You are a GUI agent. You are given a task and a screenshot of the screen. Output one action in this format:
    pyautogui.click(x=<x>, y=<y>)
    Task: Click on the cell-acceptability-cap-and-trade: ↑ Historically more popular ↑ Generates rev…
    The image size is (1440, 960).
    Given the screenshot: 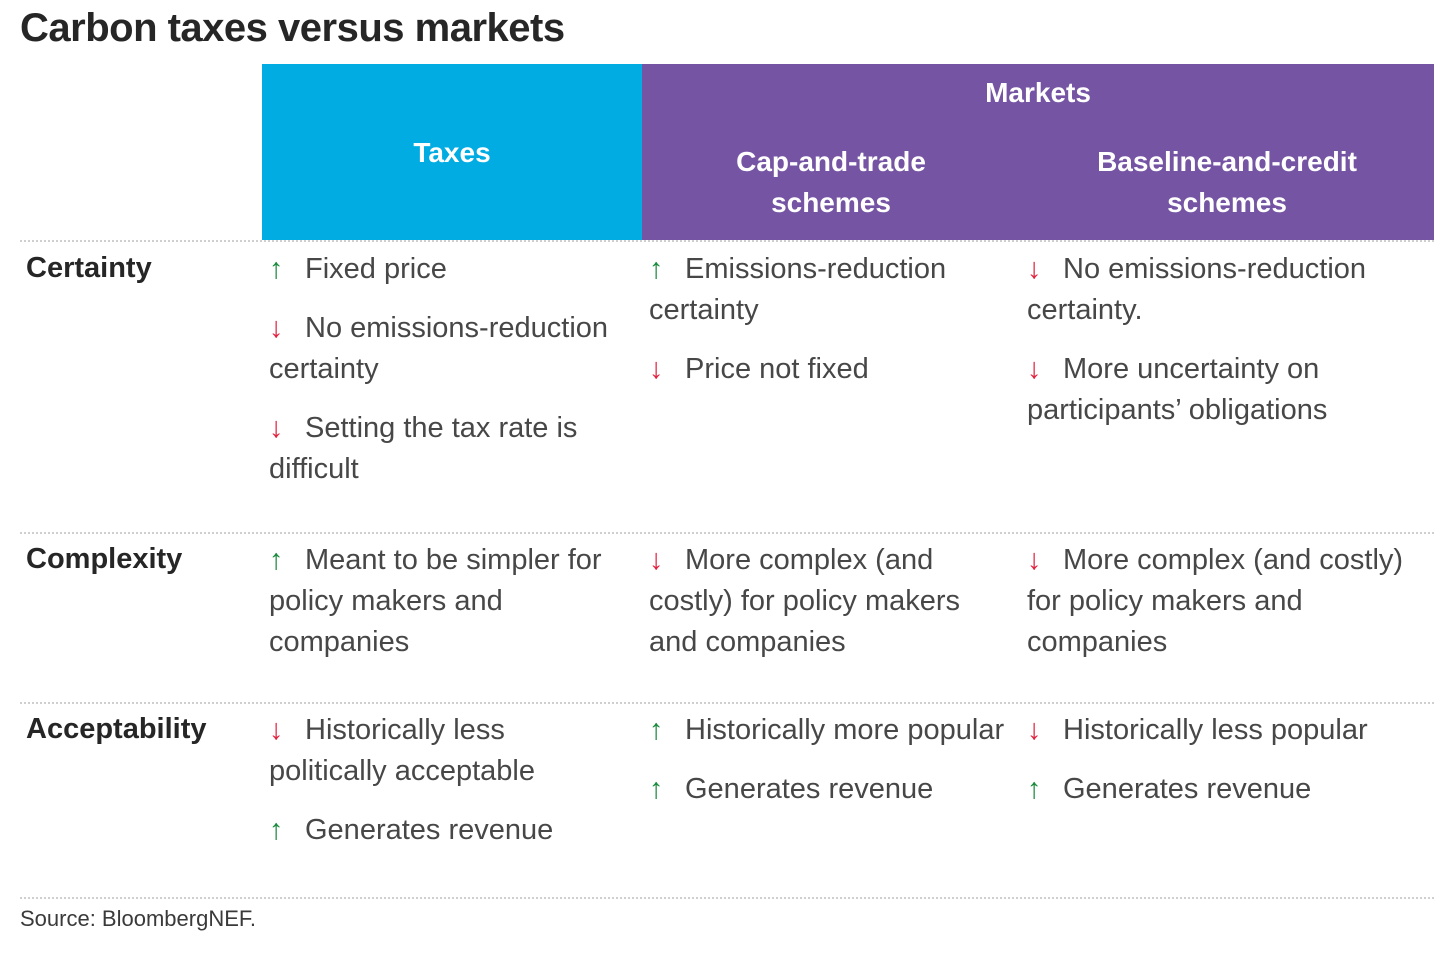 What is the action you would take?
    pyautogui.click(x=830, y=760)
    